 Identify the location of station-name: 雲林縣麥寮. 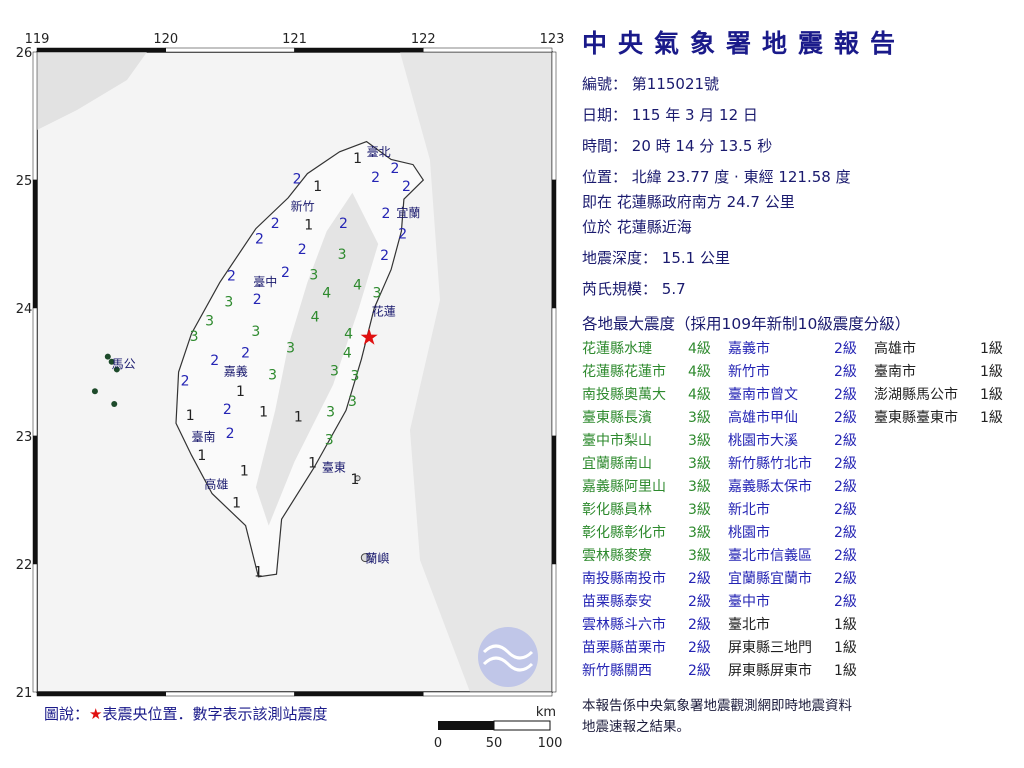
(617, 555).